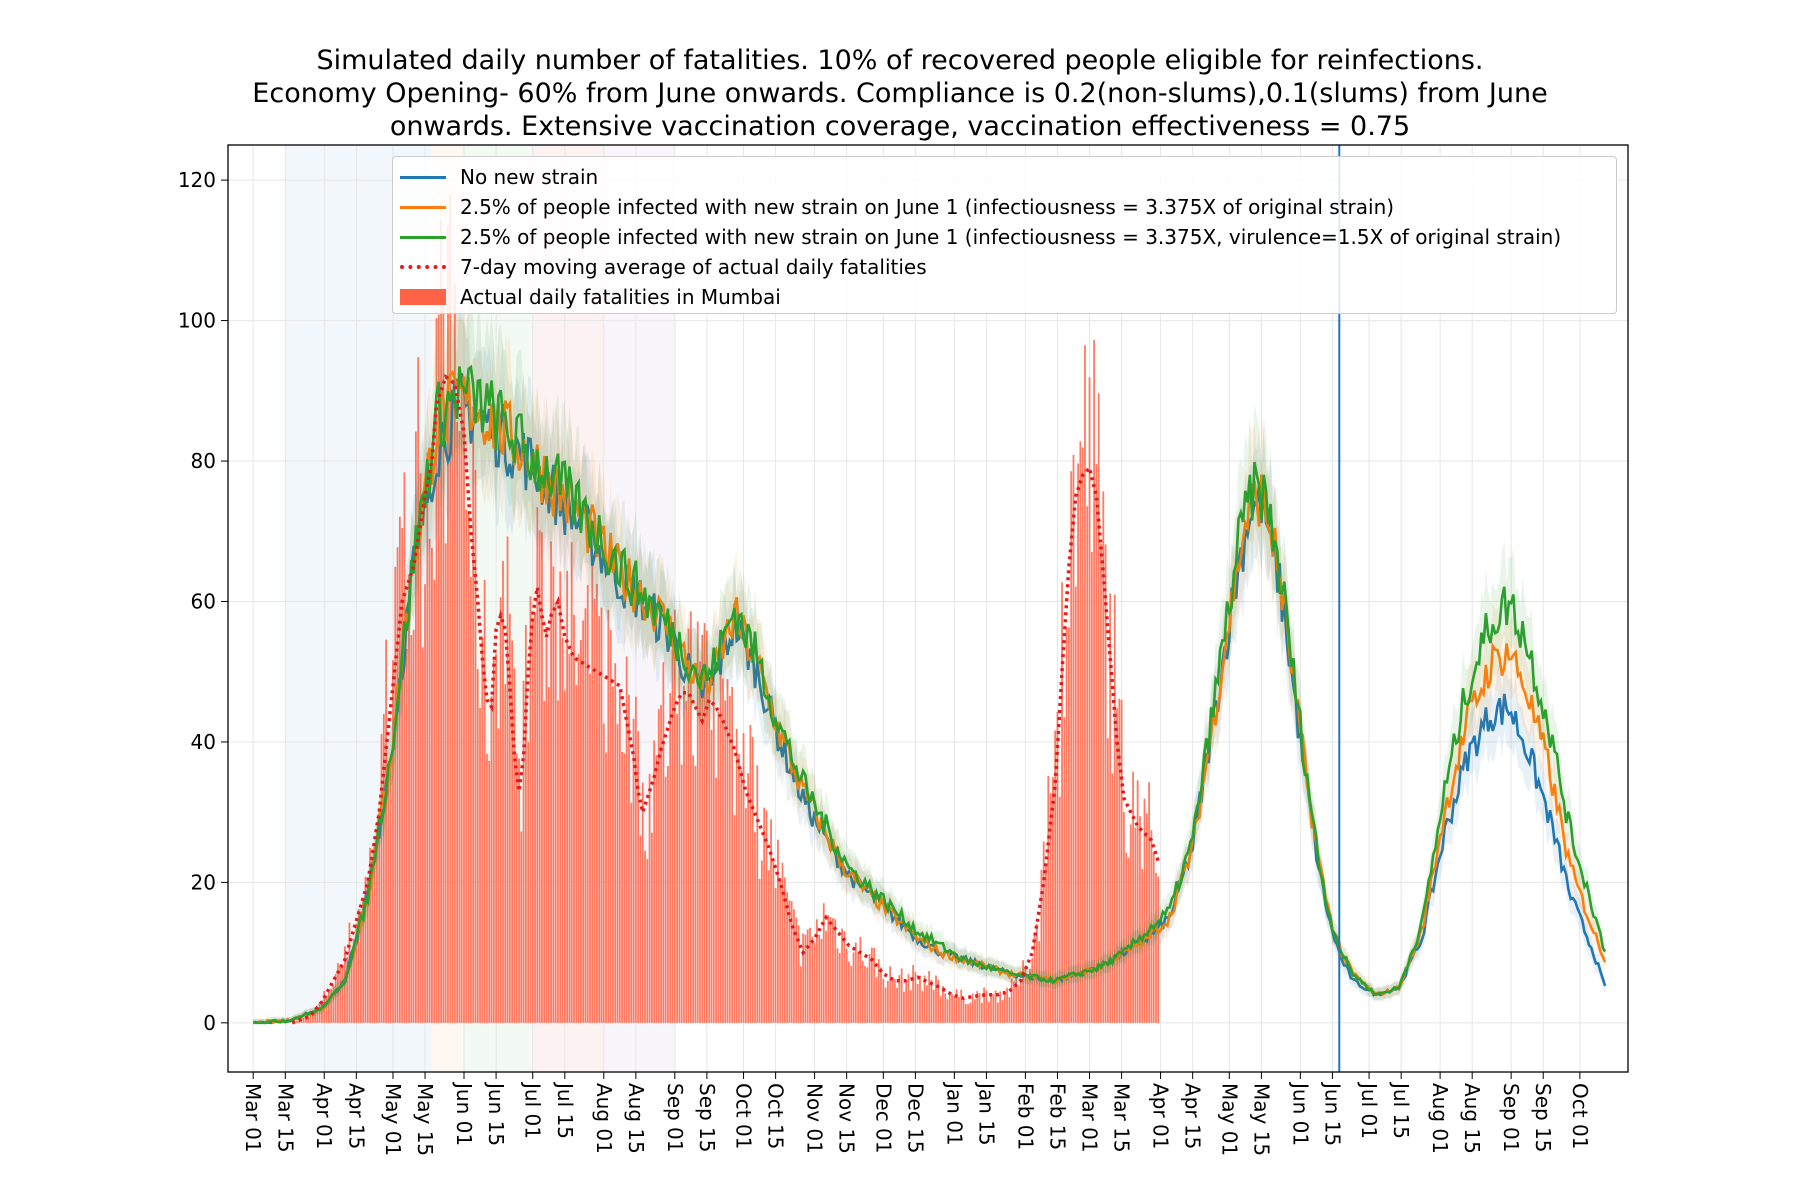 This screenshot has height=1200, width=1800. What do you see at coordinates (1261, 1119) in the screenshot?
I see `x-tick-label: May 15` at bounding box center [1261, 1119].